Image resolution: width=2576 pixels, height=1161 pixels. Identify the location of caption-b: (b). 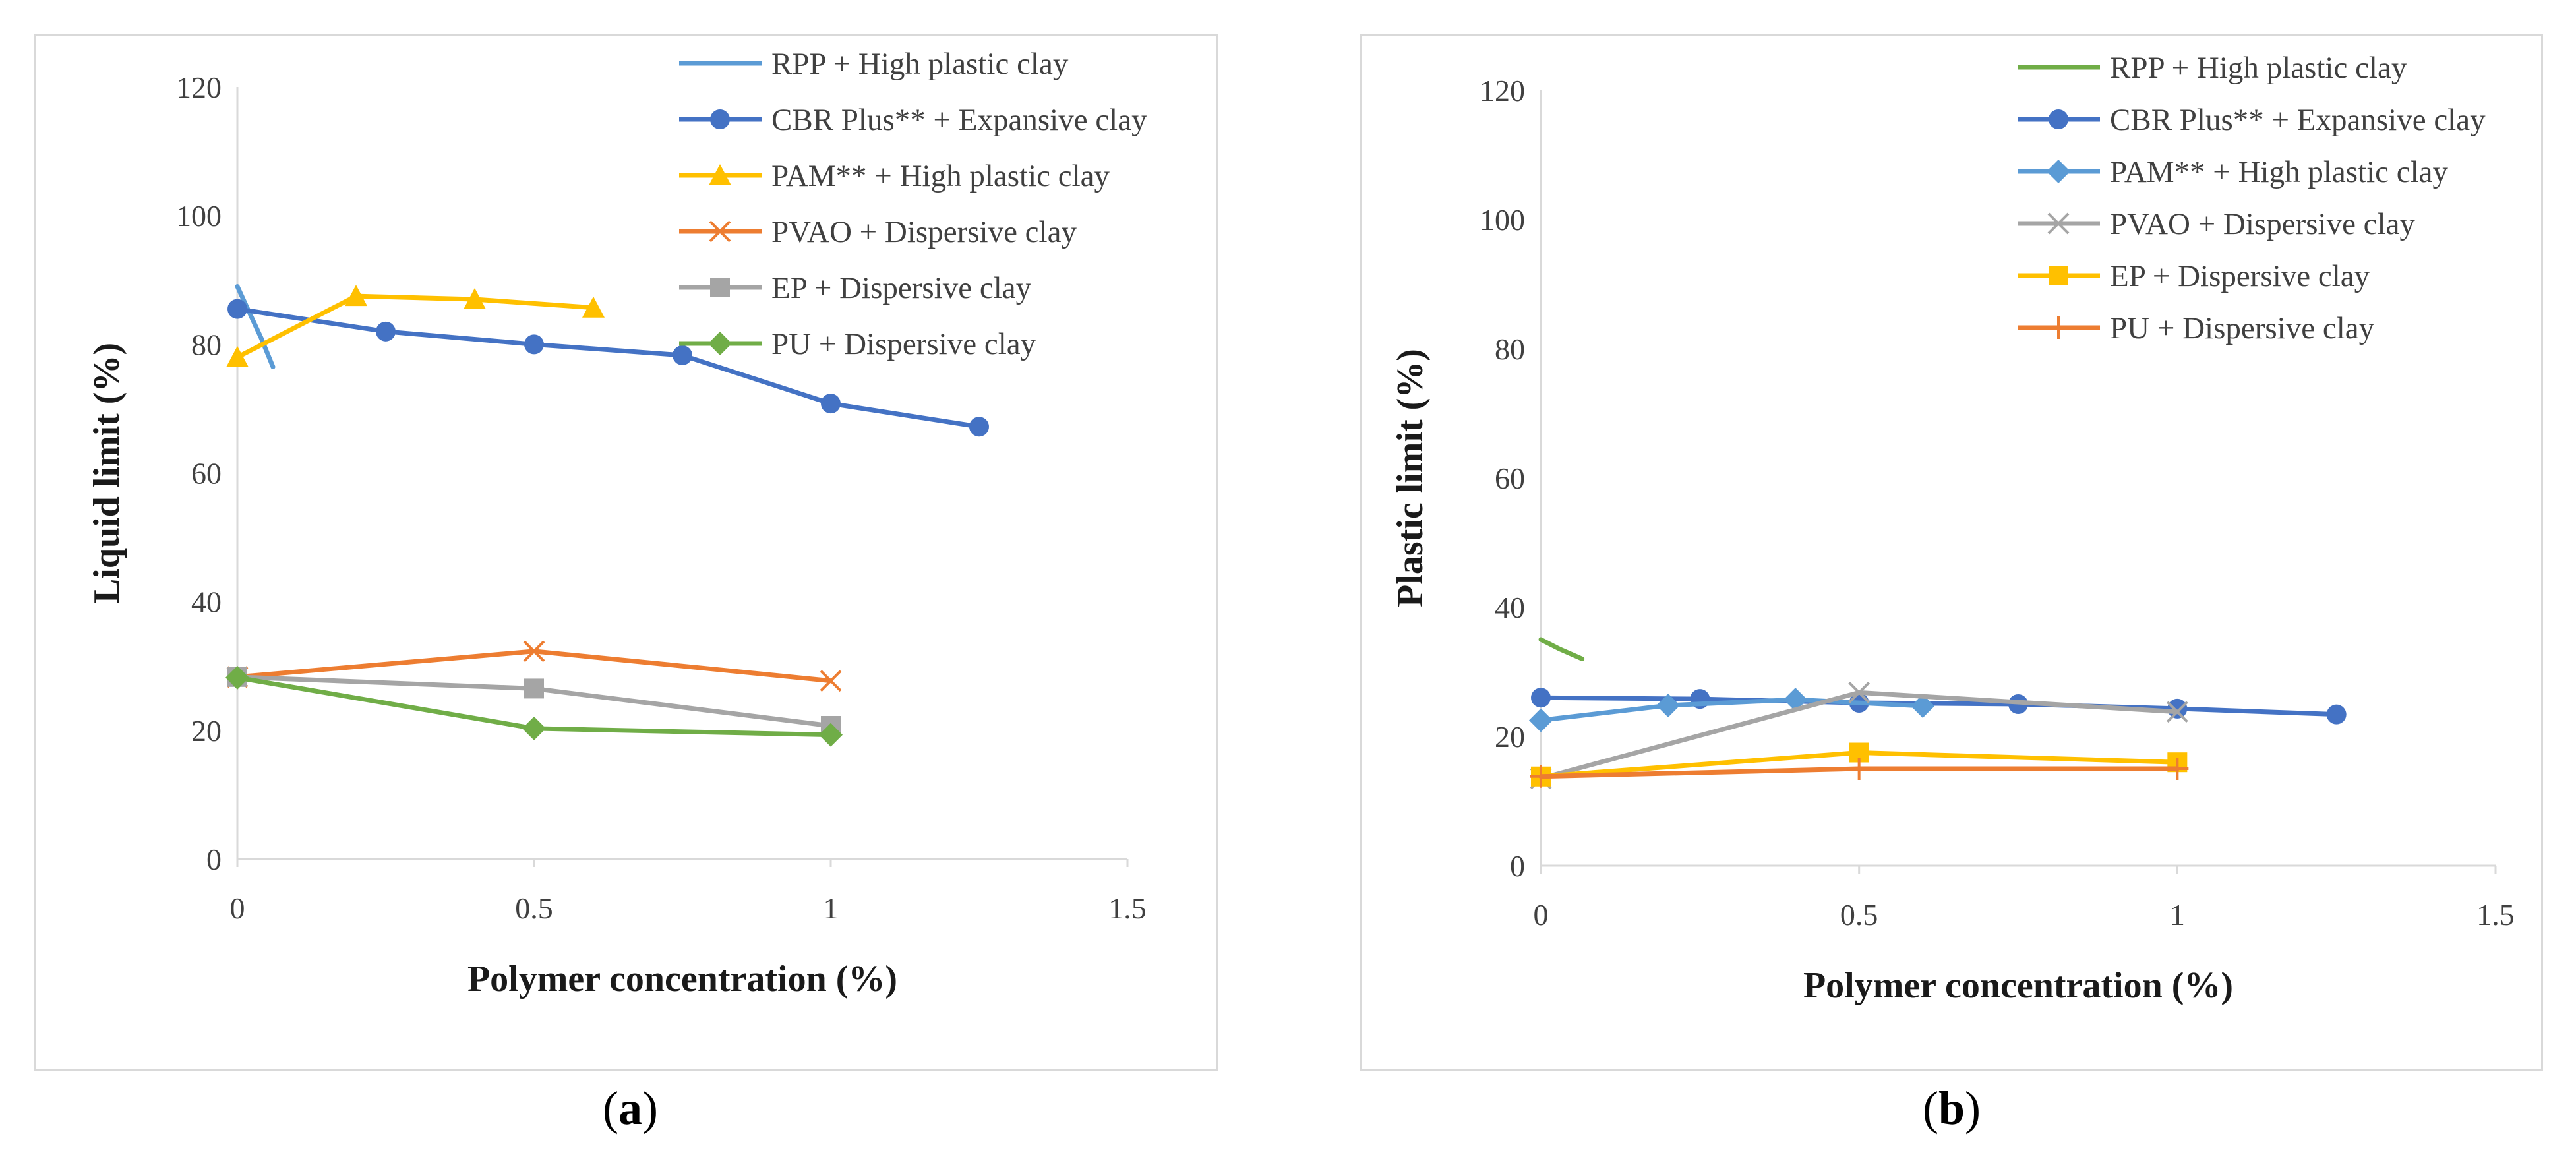
(1952, 1108).